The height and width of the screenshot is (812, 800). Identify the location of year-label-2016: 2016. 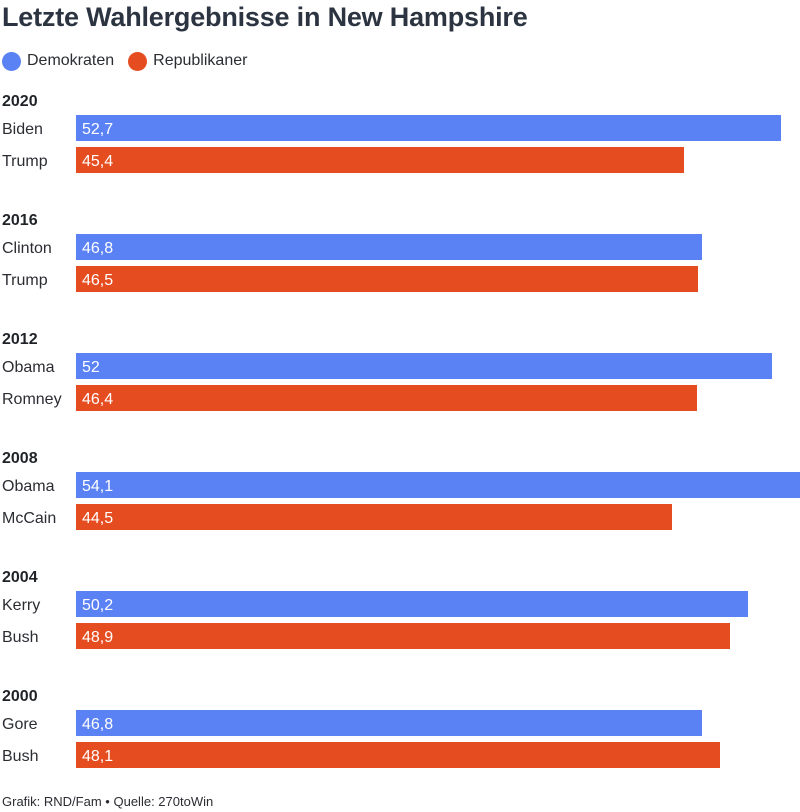
(20, 220).